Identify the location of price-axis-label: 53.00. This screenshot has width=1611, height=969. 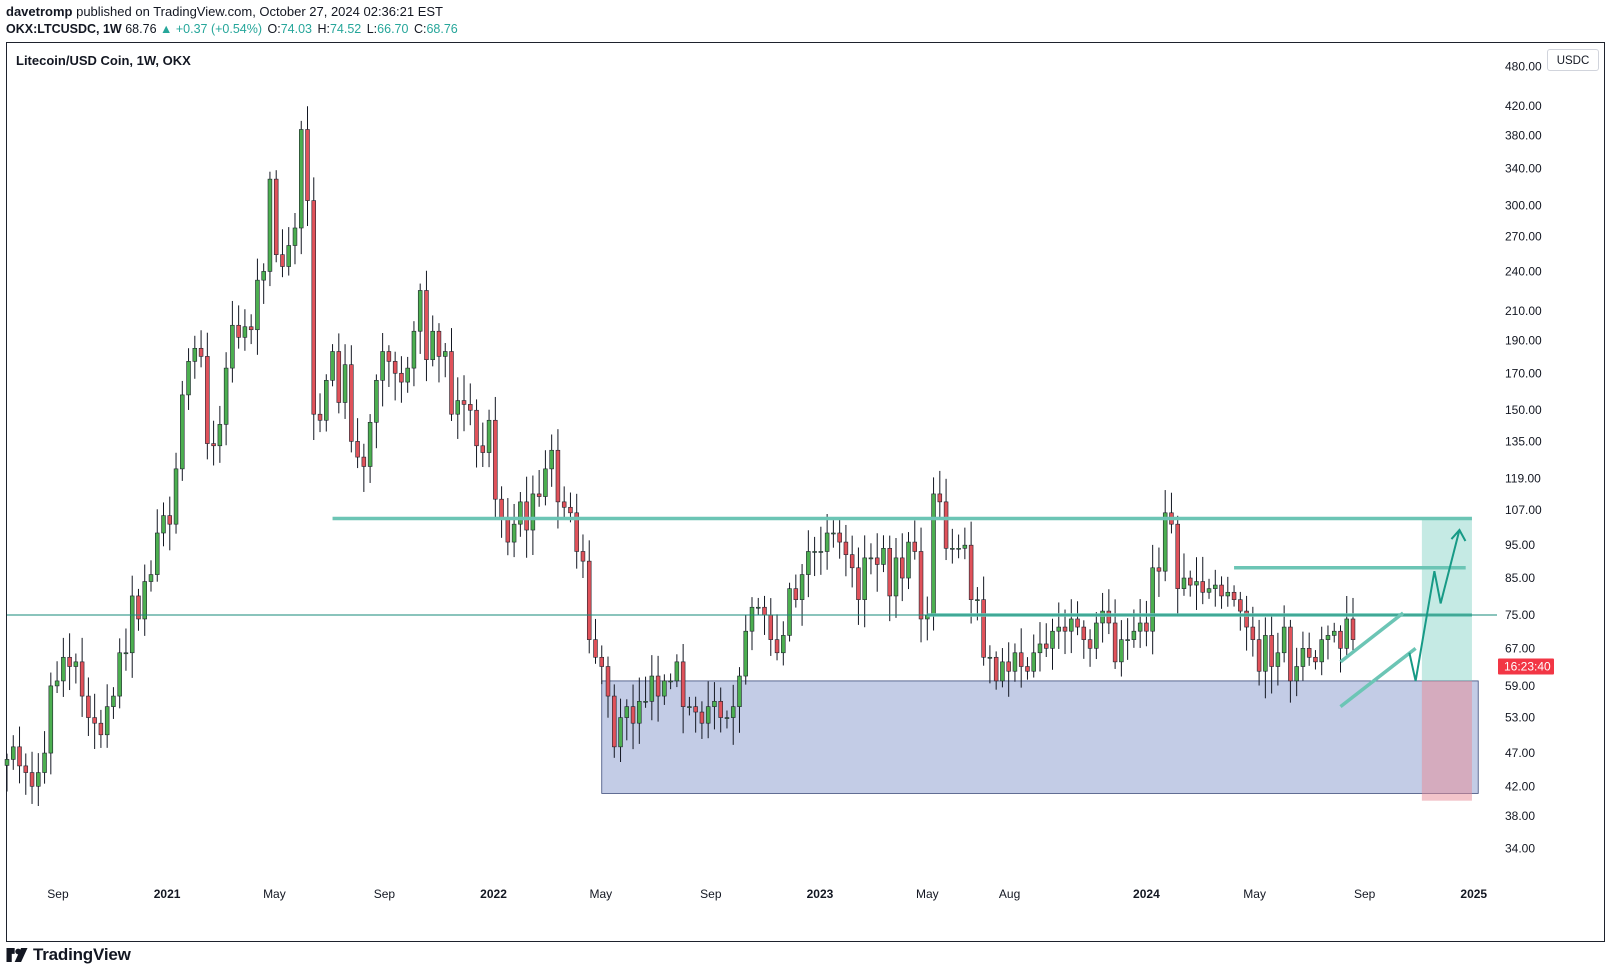
(1520, 718).